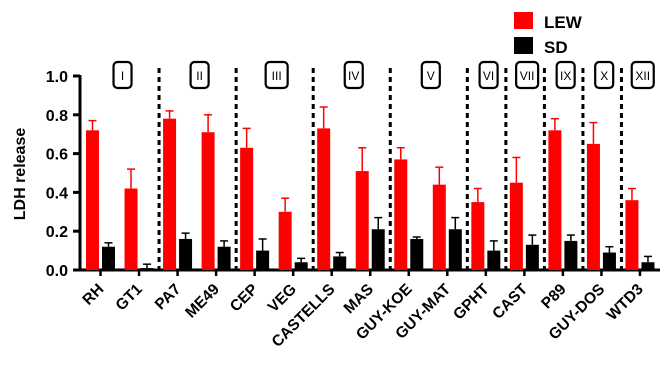  What do you see at coordinates (625, 302) in the screenshot?
I see `x-tick-label-wtd3: WTD3` at bounding box center [625, 302].